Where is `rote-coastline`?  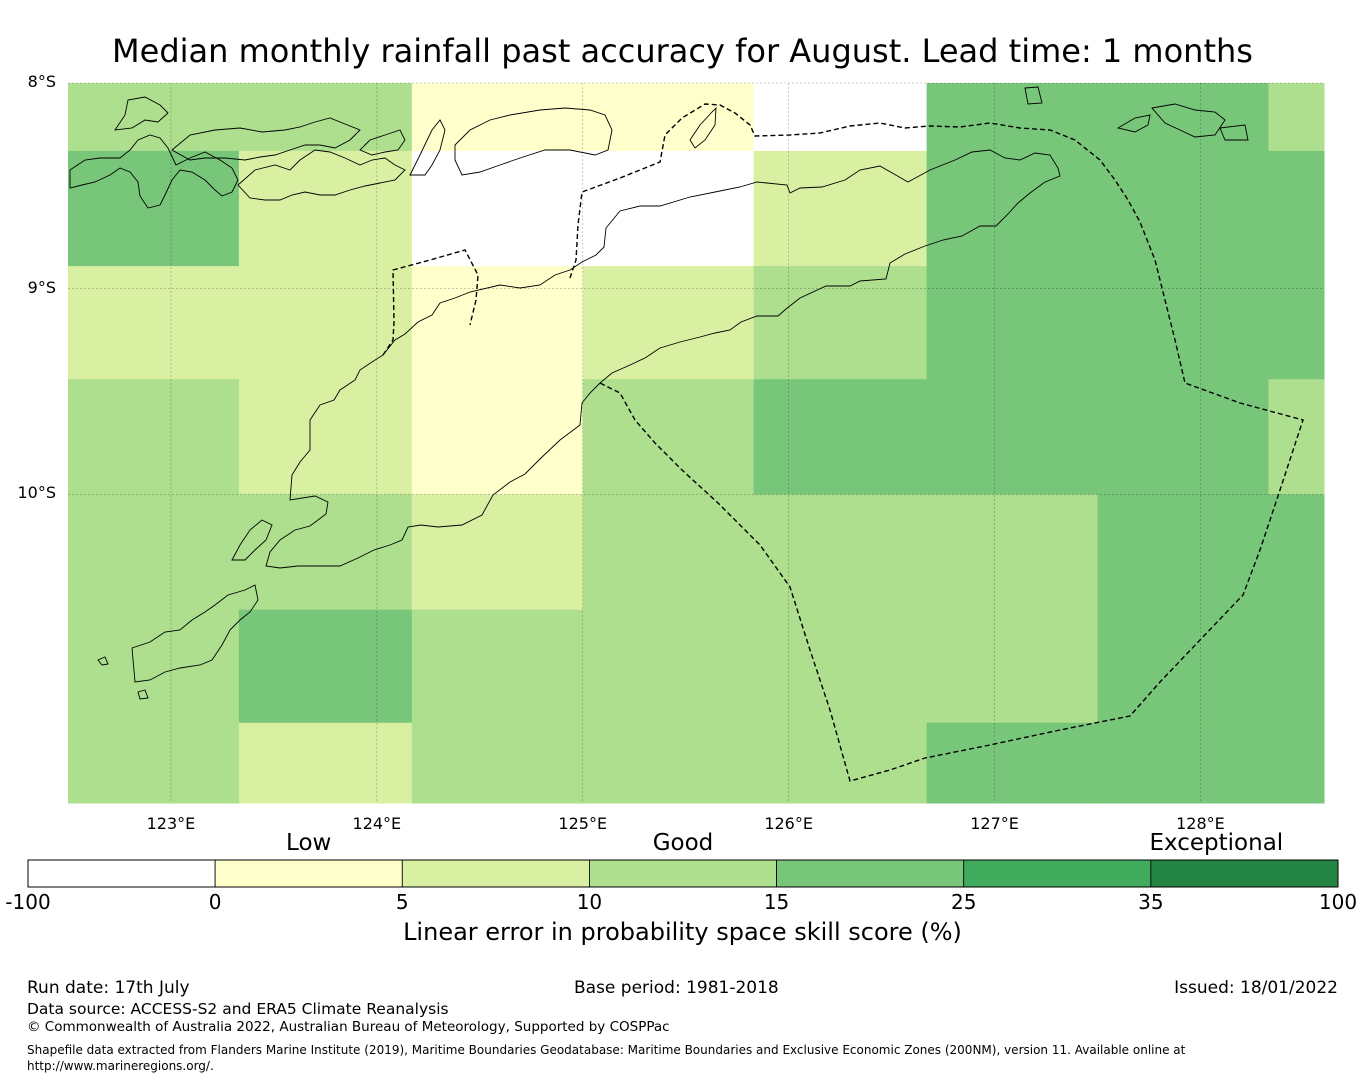 rote-coastline is located at coordinates (195, 633).